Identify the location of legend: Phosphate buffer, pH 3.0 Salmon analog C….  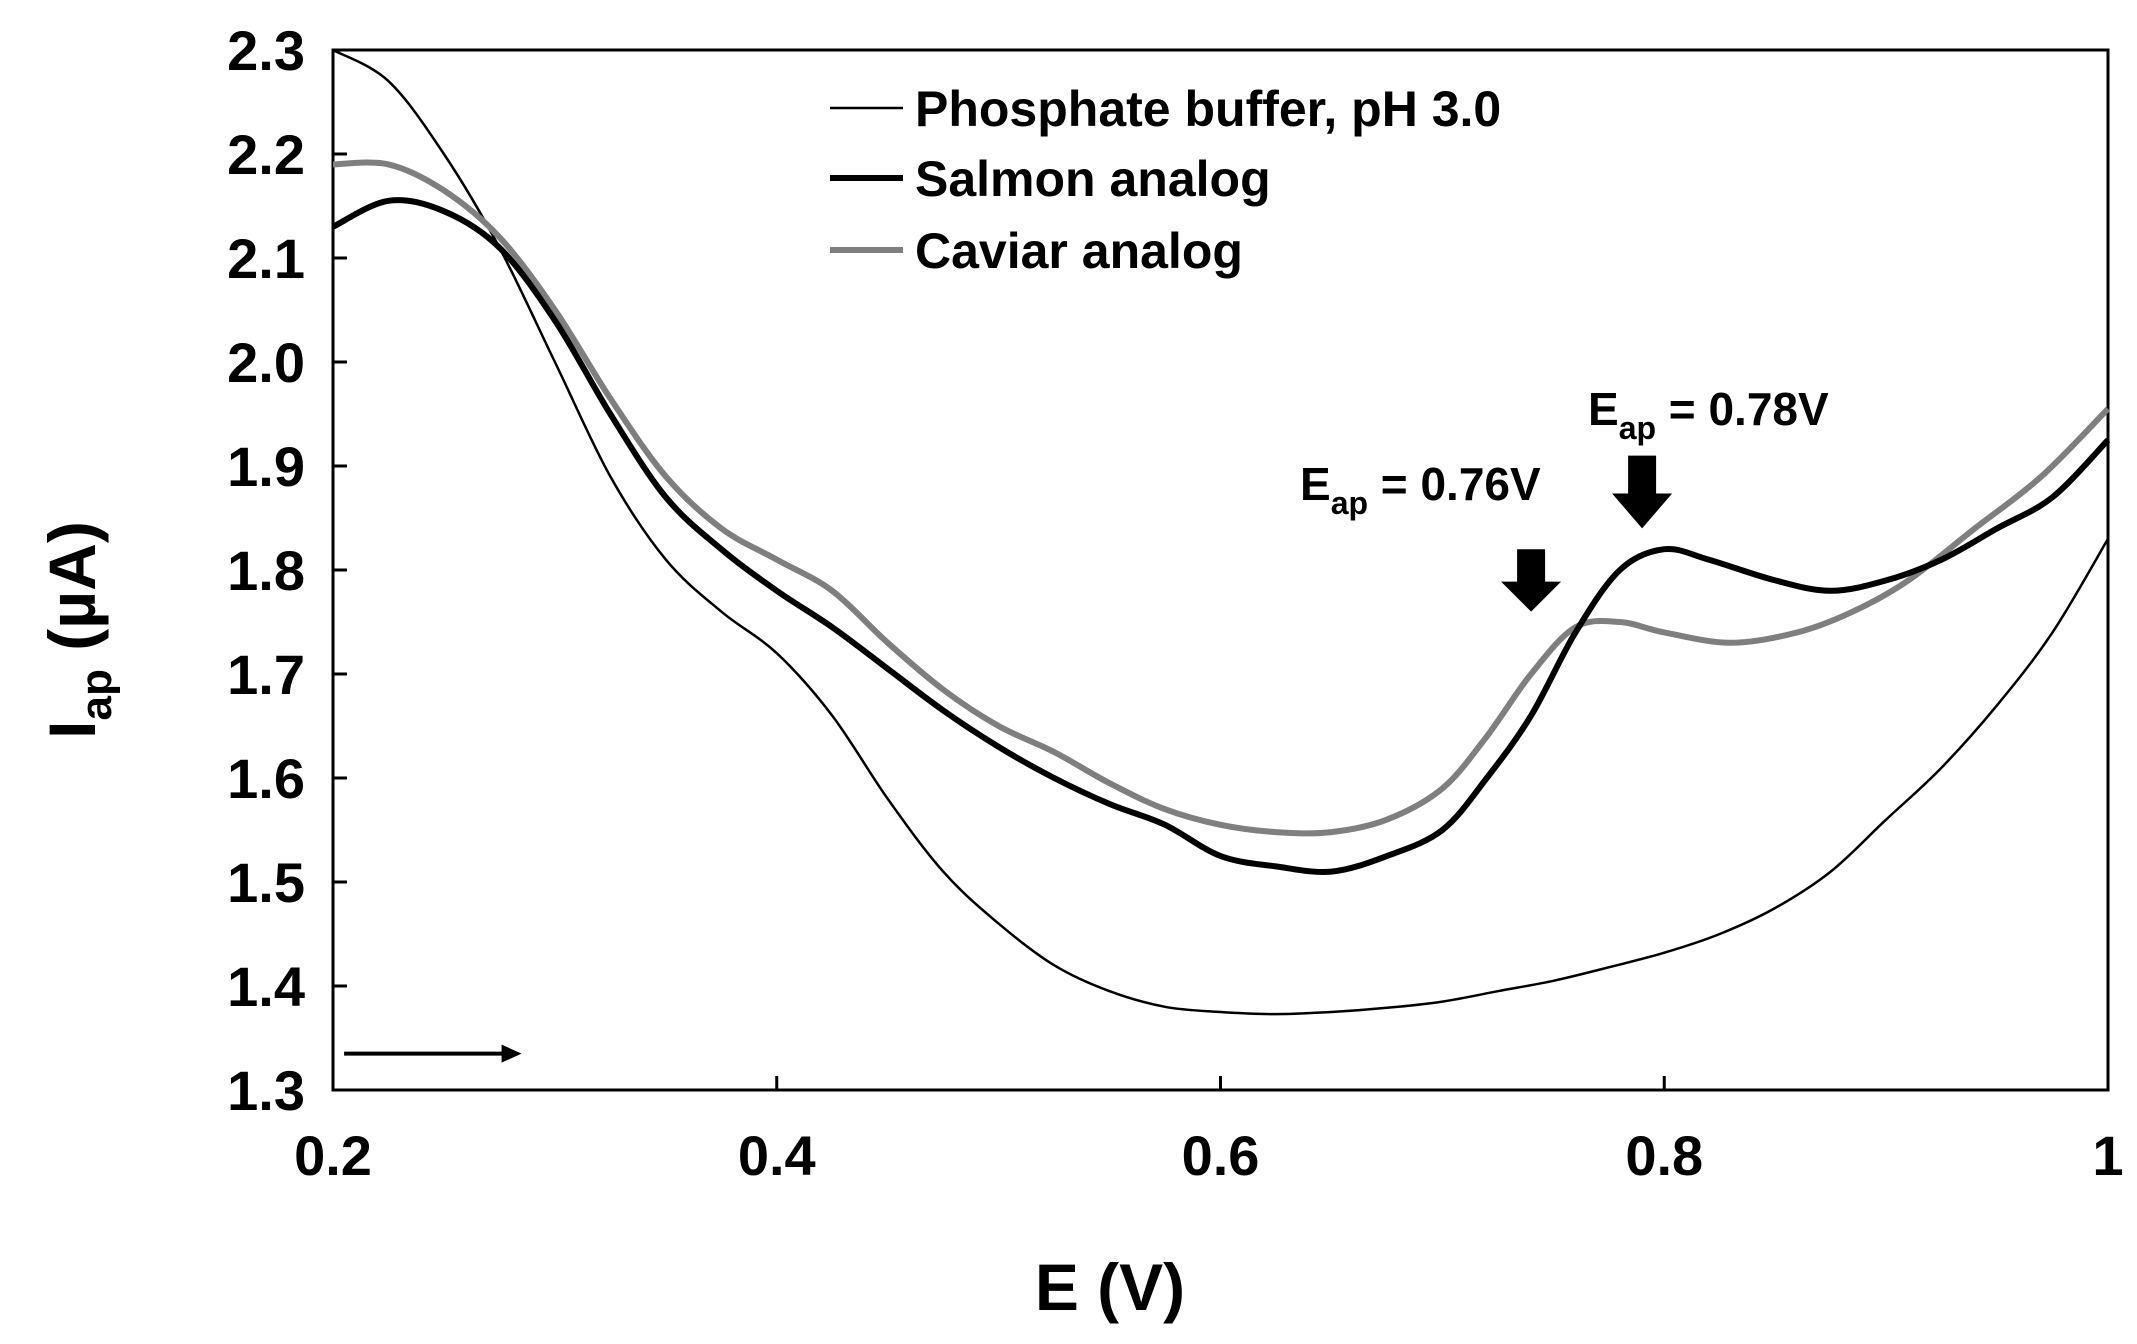
(1165, 180).